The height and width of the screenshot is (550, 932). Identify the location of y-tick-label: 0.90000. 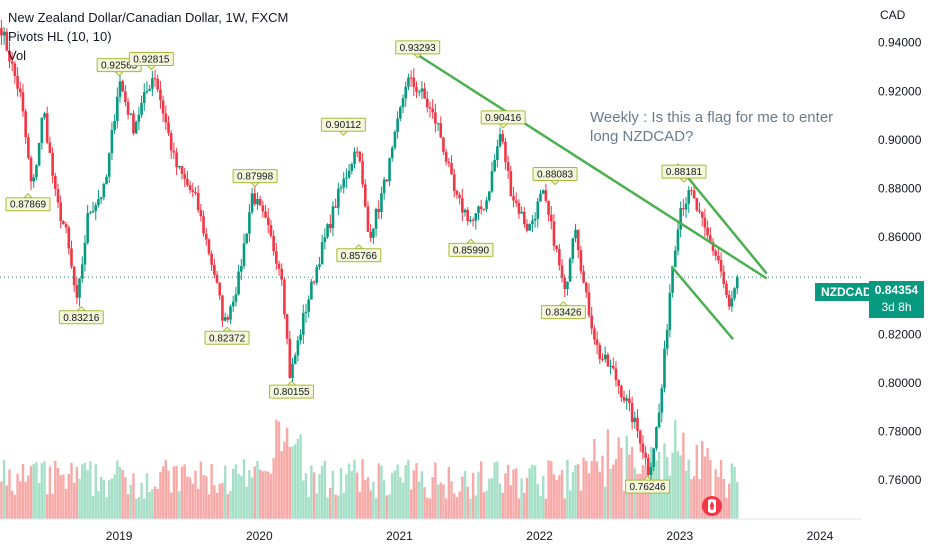
(900, 140).